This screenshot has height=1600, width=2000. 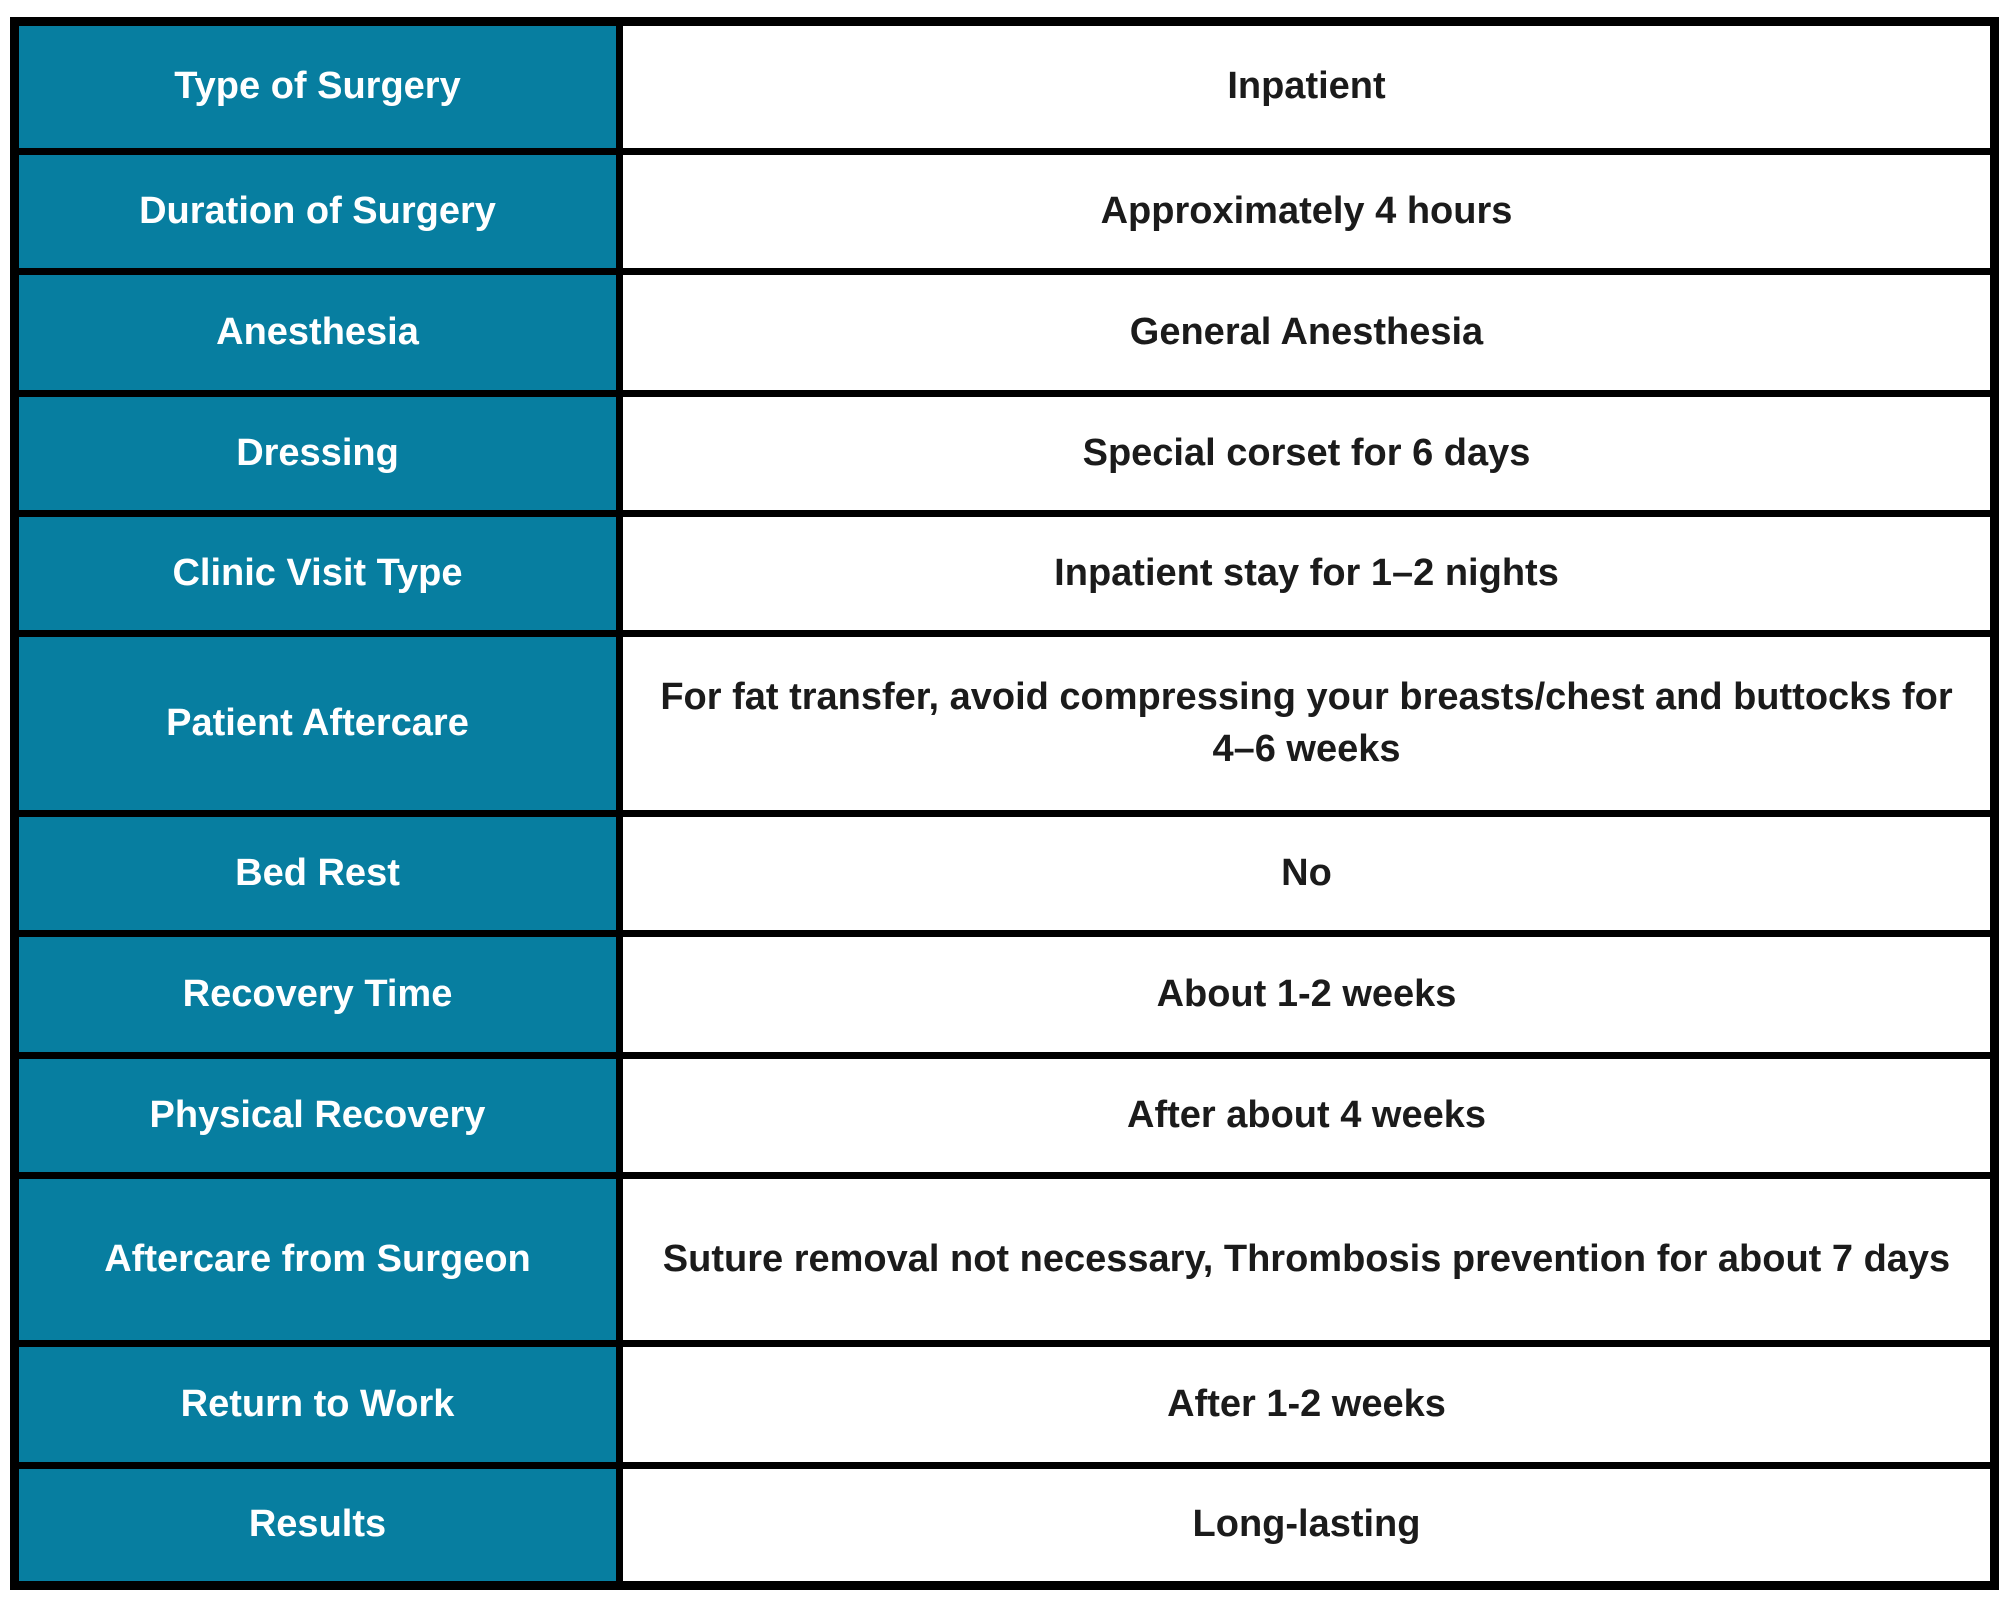 What do you see at coordinates (317, 994) in the screenshot?
I see `row-label: Recovery Time` at bounding box center [317, 994].